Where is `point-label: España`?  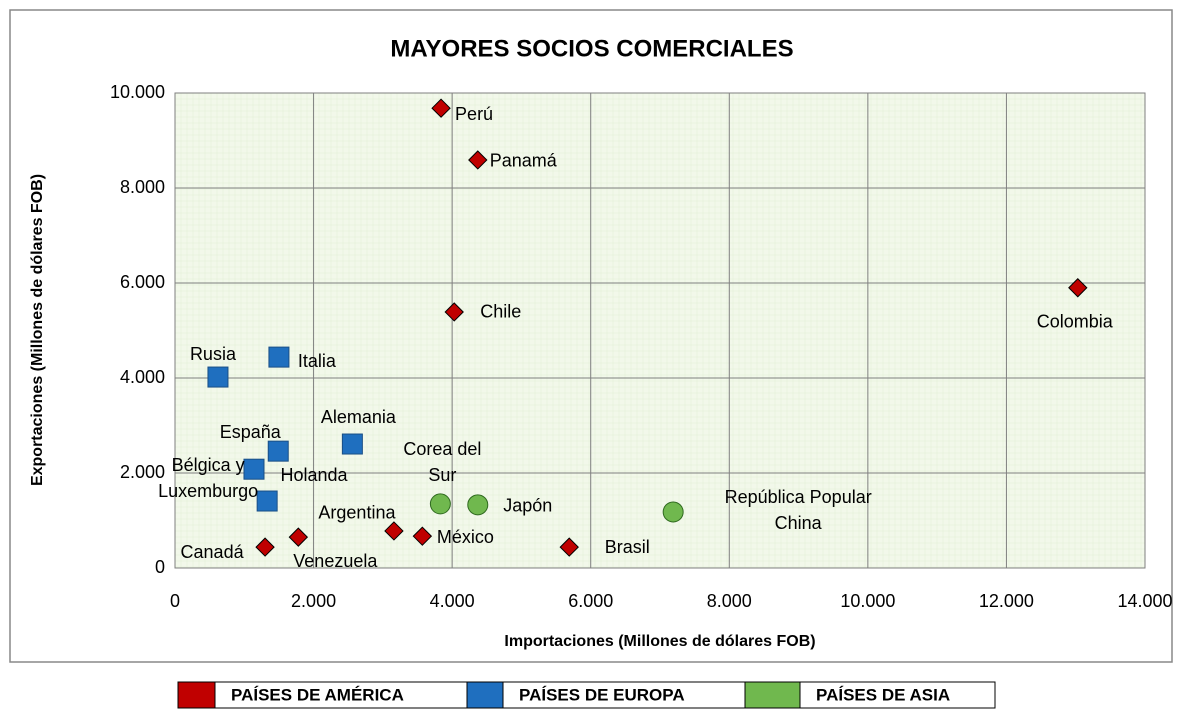
point-label: España is located at coordinates (251, 432).